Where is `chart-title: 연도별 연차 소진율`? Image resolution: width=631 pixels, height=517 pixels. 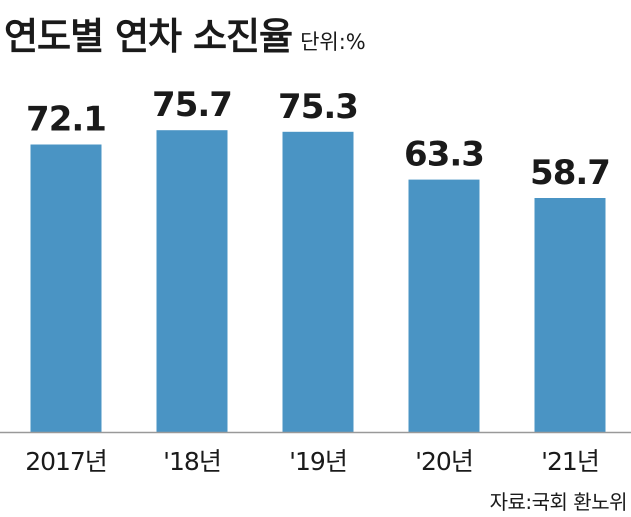 chart-title: 연도별 연차 소진율 is located at coordinates (148, 36).